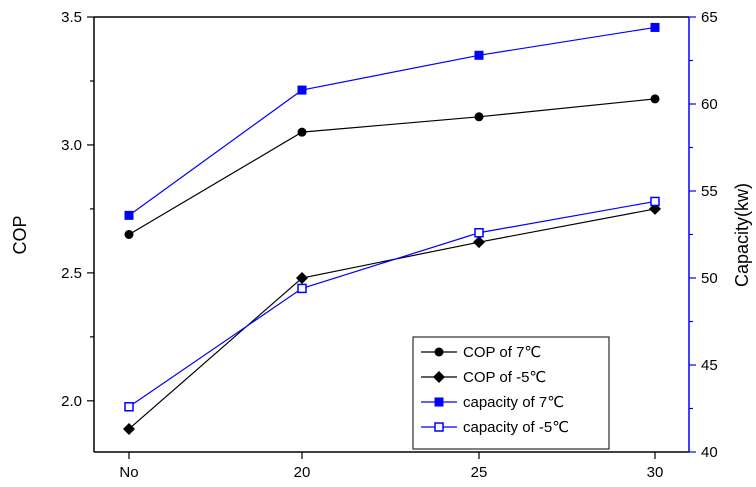  What do you see at coordinates (502, 352) in the screenshot?
I see `legend-label-0: COP of 7℃` at bounding box center [502, 352].